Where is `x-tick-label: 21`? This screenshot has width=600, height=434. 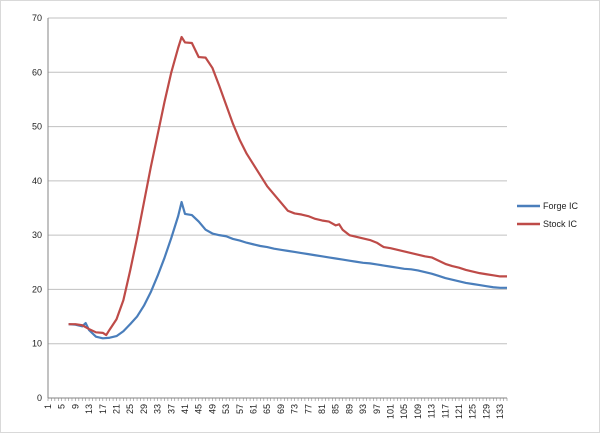 x-tick-label: 21 is located at coordinates (117, 409).